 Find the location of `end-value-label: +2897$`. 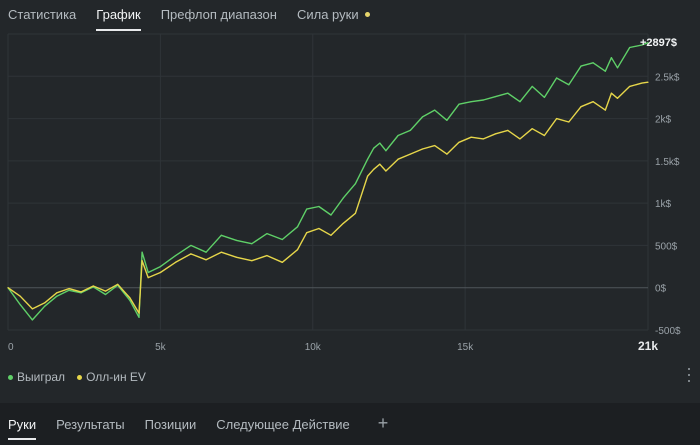

end-value-label: +2897$ is located at coordinates (658, 43).